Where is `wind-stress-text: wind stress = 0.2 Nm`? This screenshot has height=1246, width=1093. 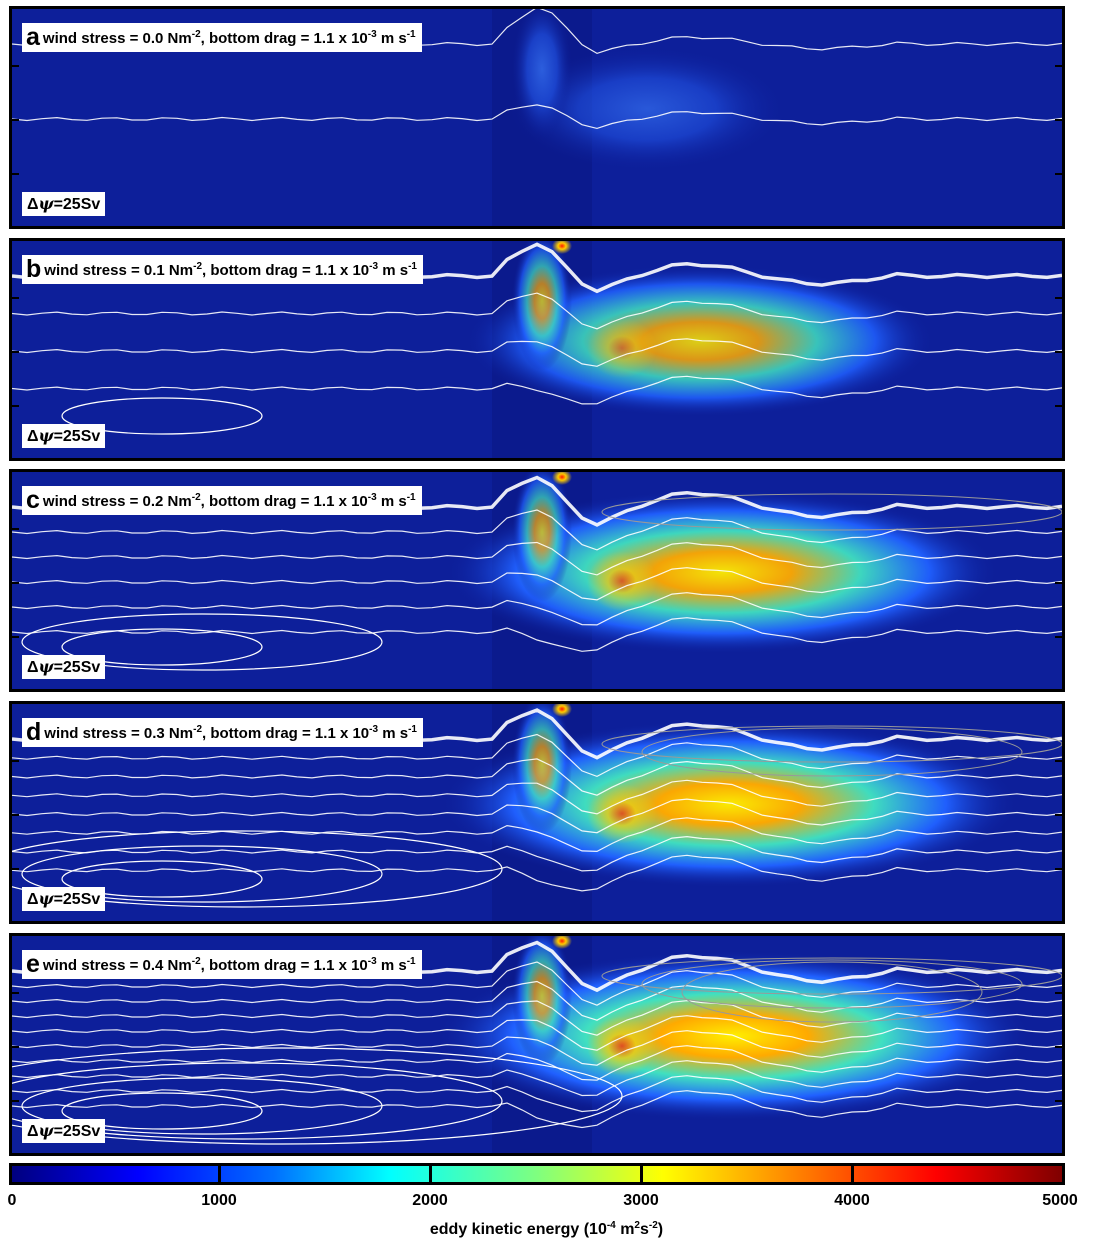
wind-stress-text: wind stress = 0.2 Nm is located at coordinates (117, 501).